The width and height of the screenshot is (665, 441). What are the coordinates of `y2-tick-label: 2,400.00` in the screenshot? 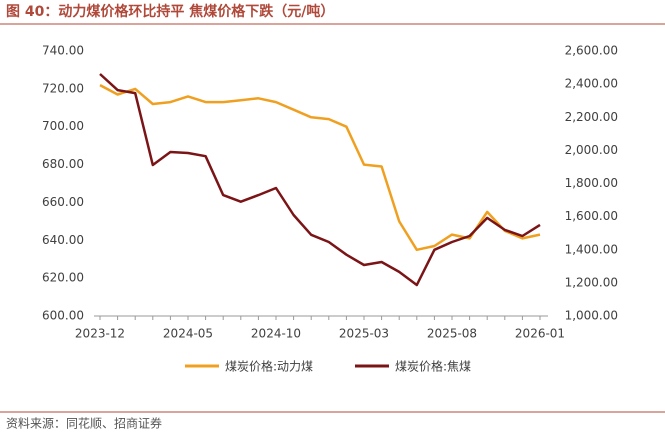 It's located at (591, 84).